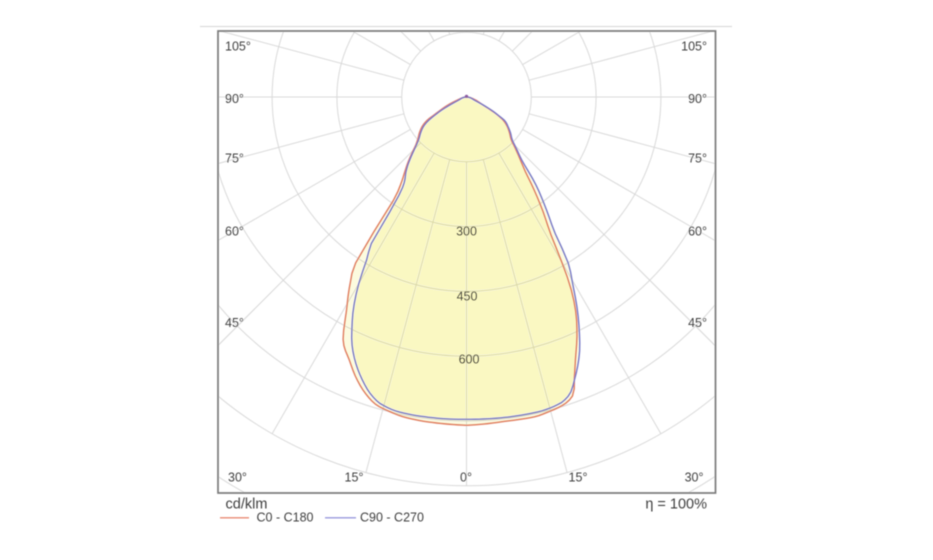  I want to click on svg-text: cd/klm, so click(247, 505).